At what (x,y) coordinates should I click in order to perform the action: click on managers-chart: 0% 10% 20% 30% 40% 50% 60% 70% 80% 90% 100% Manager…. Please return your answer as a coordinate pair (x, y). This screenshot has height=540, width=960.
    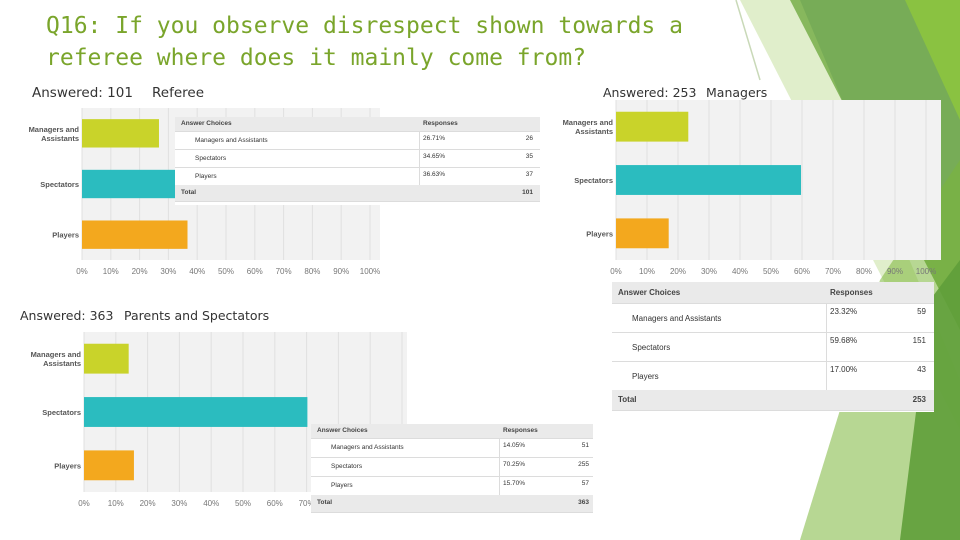
    Looking at the image, I should click on (748, 190).